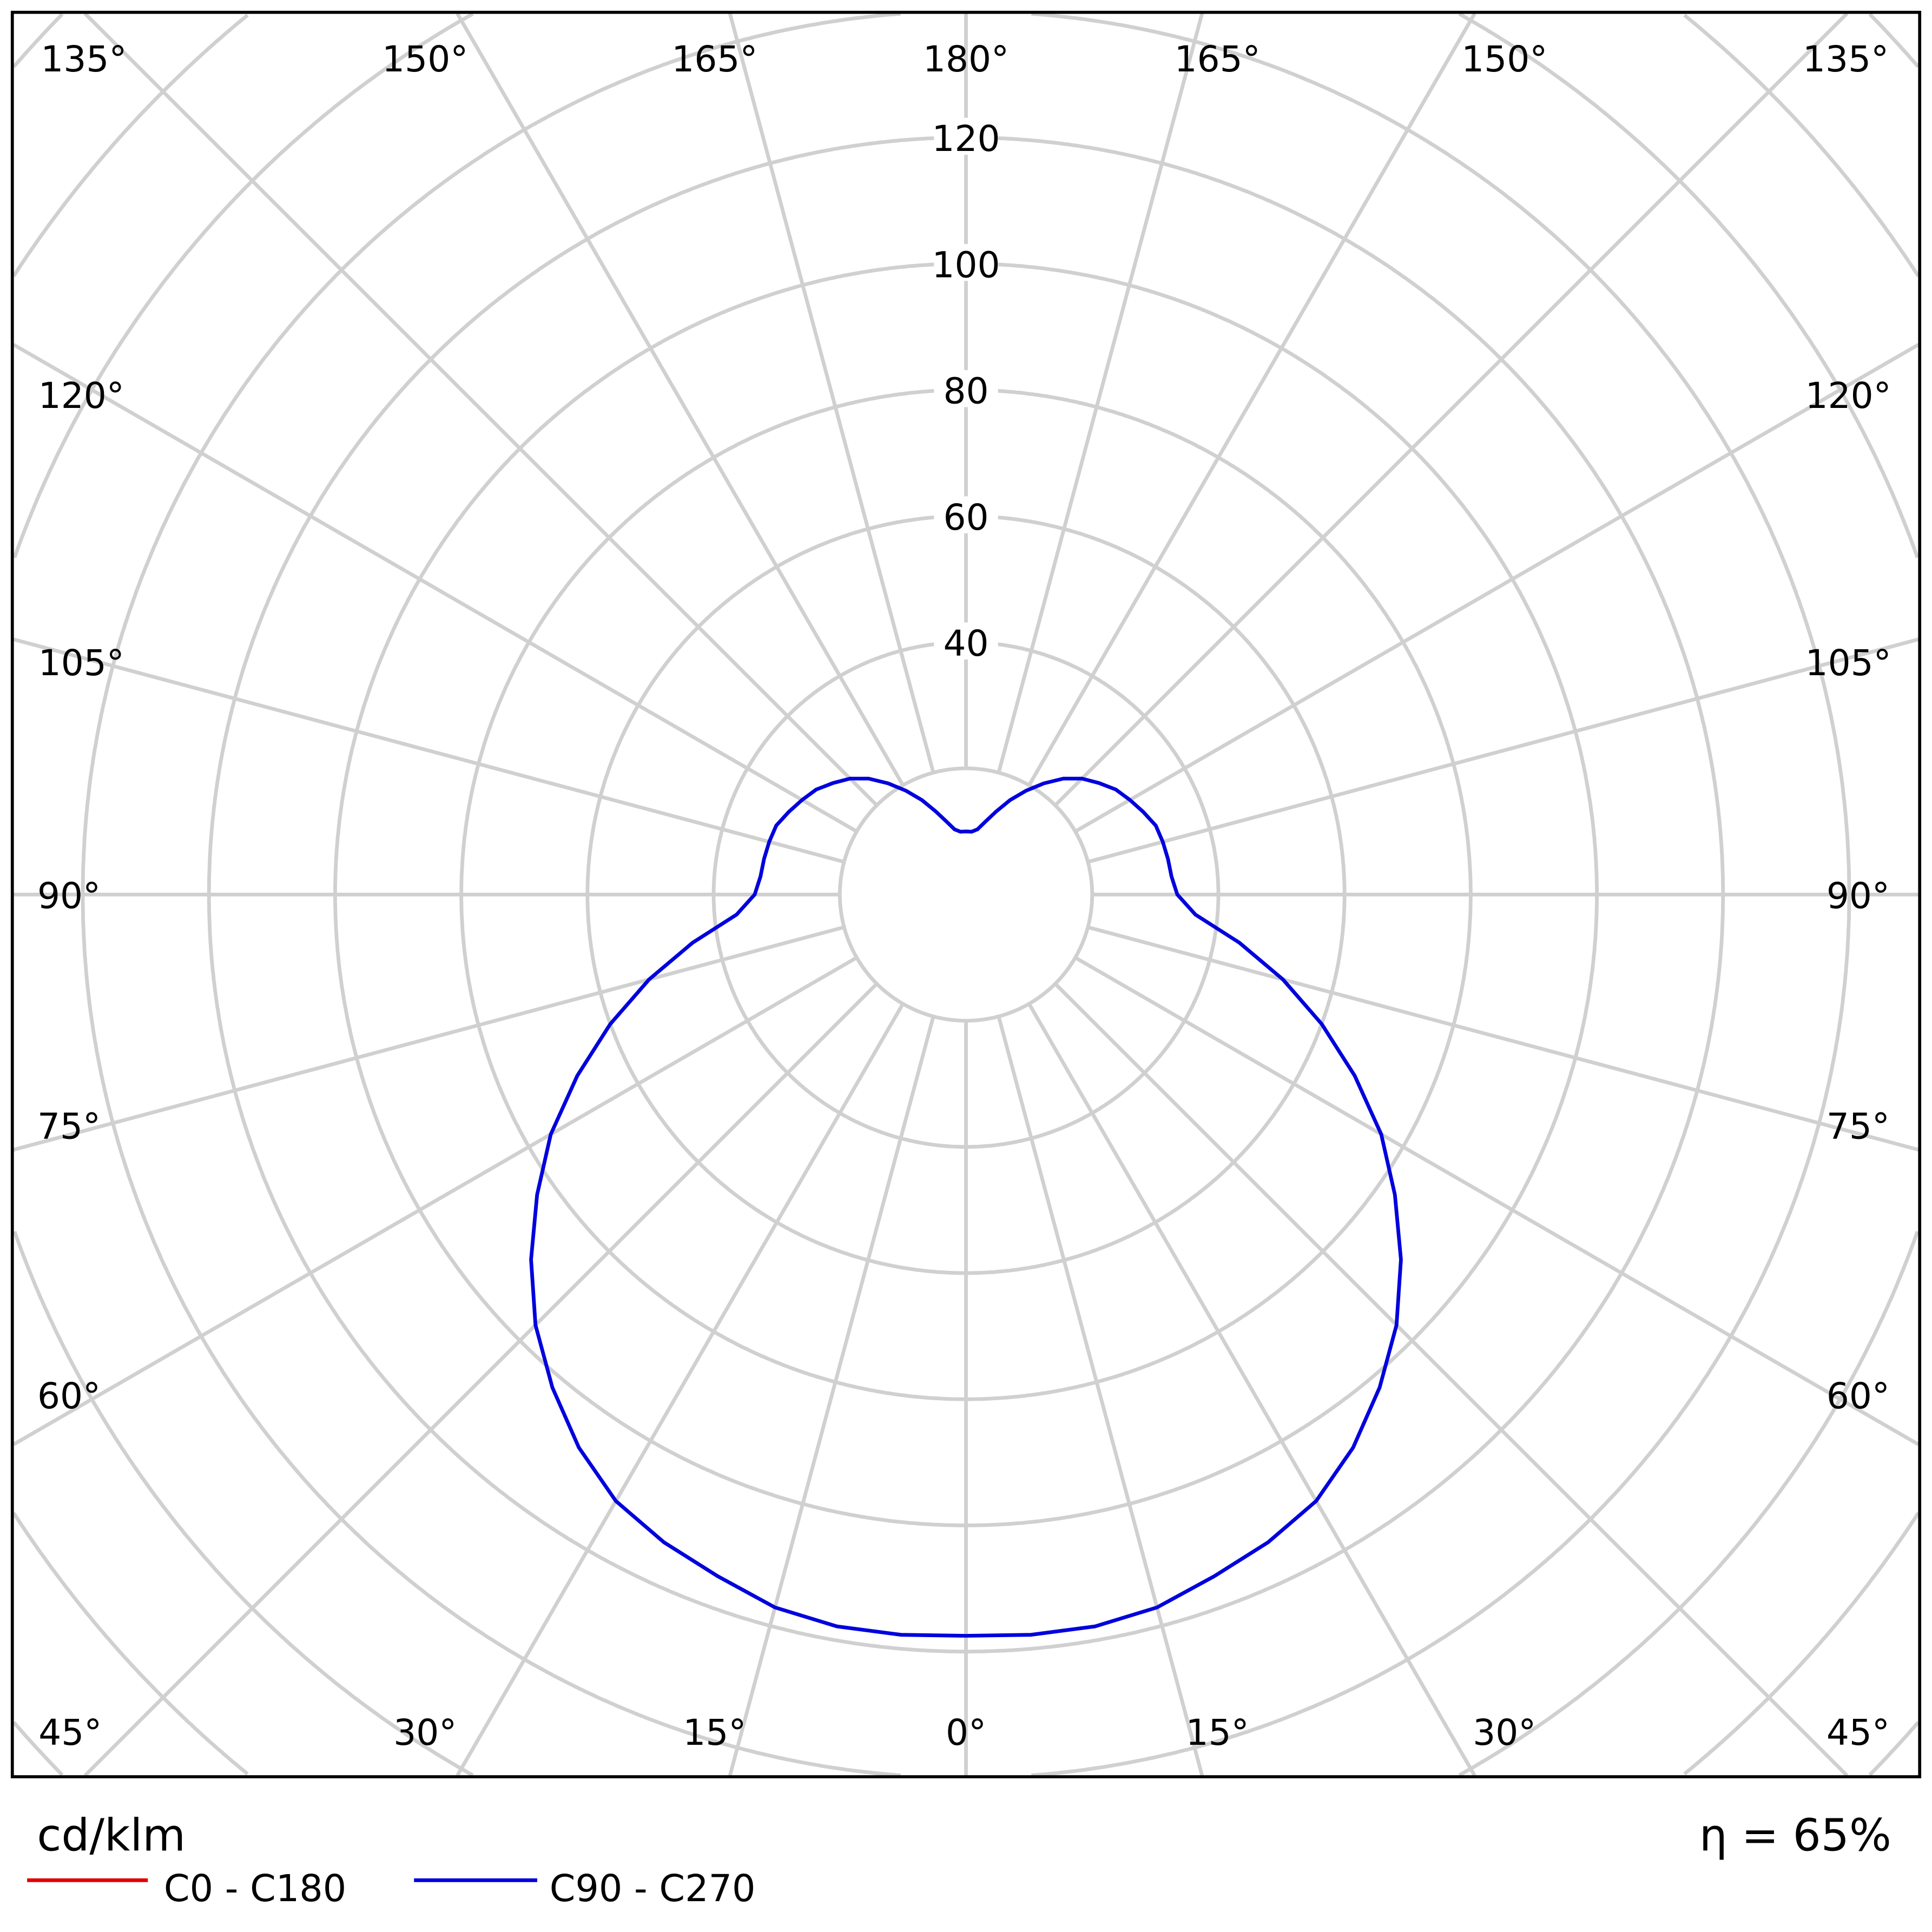 The image size is (1932, 1932). I want to click on legend-label-c0: C0 - C180, so click(255, 1889).